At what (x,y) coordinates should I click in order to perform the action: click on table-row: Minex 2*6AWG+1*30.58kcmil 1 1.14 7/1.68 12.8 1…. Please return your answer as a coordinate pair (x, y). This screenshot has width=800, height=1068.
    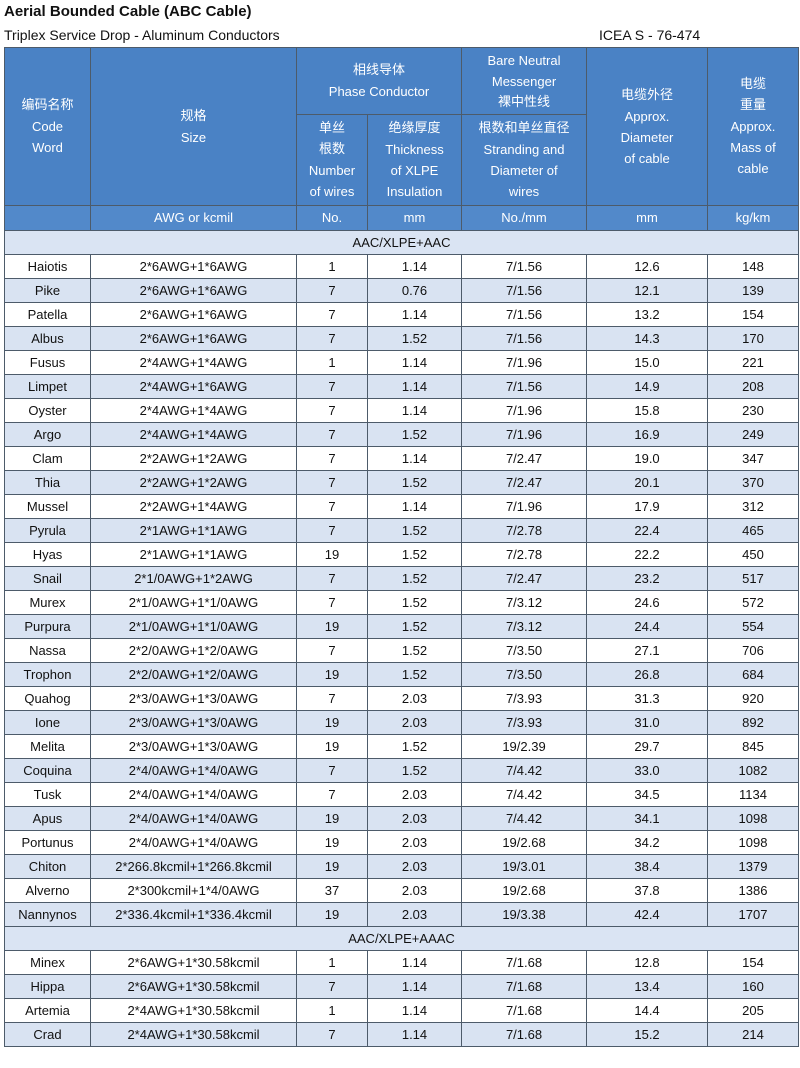
    Looking at the image, I should click on (402, 962).